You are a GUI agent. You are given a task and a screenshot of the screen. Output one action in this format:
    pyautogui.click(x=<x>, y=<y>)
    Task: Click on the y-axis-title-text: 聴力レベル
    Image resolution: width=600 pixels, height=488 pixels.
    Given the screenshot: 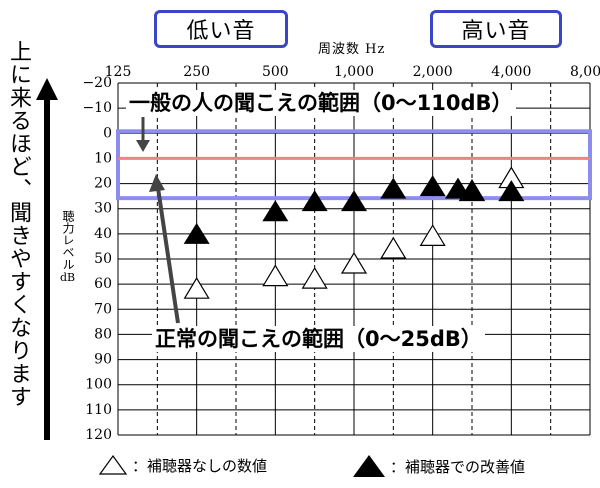 What is the action you would take?
    pyautogui.click(x=68, y=240)
    